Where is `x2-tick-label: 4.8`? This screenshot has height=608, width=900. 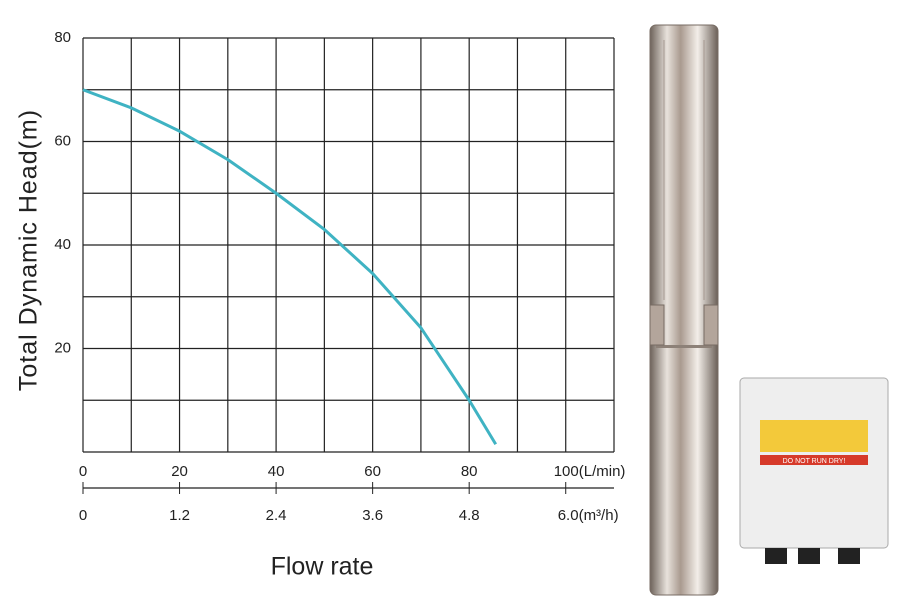
x2-tick-label: 4.8 is located at coordinates (469, 515).